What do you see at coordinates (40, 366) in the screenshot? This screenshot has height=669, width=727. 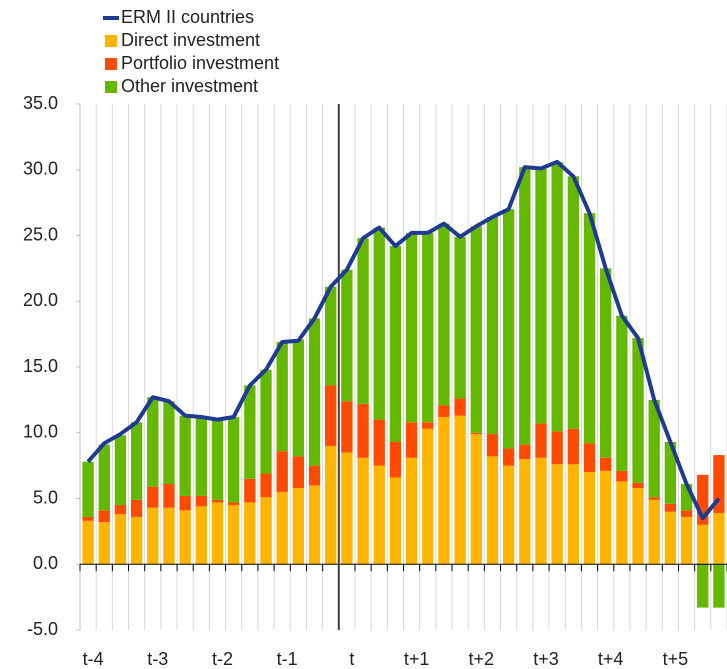 I see `y-tick-label: 15.0` at bounding box center [40, 366].